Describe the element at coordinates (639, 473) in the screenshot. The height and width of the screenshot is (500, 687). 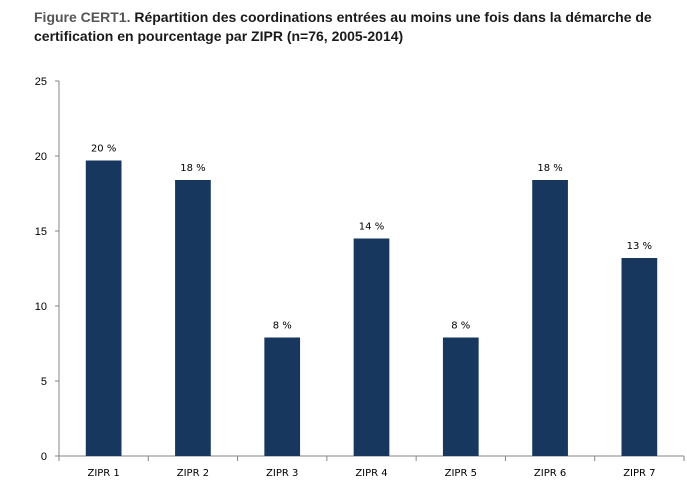
I see `x-category-label: ZIPR 7` at that location.